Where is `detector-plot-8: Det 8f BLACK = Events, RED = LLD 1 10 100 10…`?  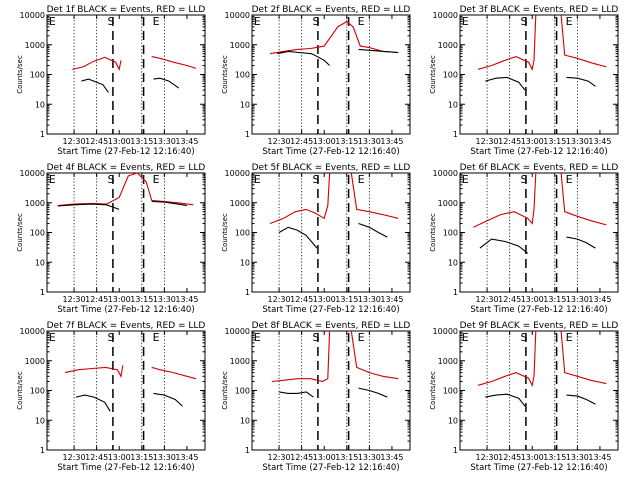 detector-plot-8: Det 8f BLACK = Events, RED = LLD 1 10 100 10… is located at coordinates (316, 397).